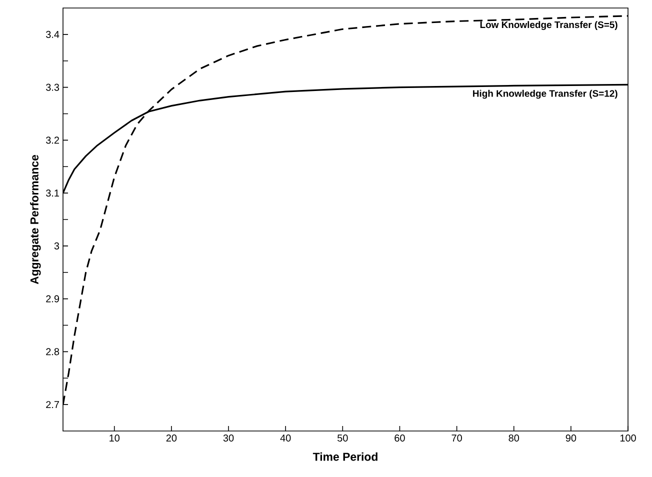  What do you see at coordinates (545, 94) in the screenshot?
I see `series-label: High Knowledge Transfer (S=12)` at bounding box center [545, 94].